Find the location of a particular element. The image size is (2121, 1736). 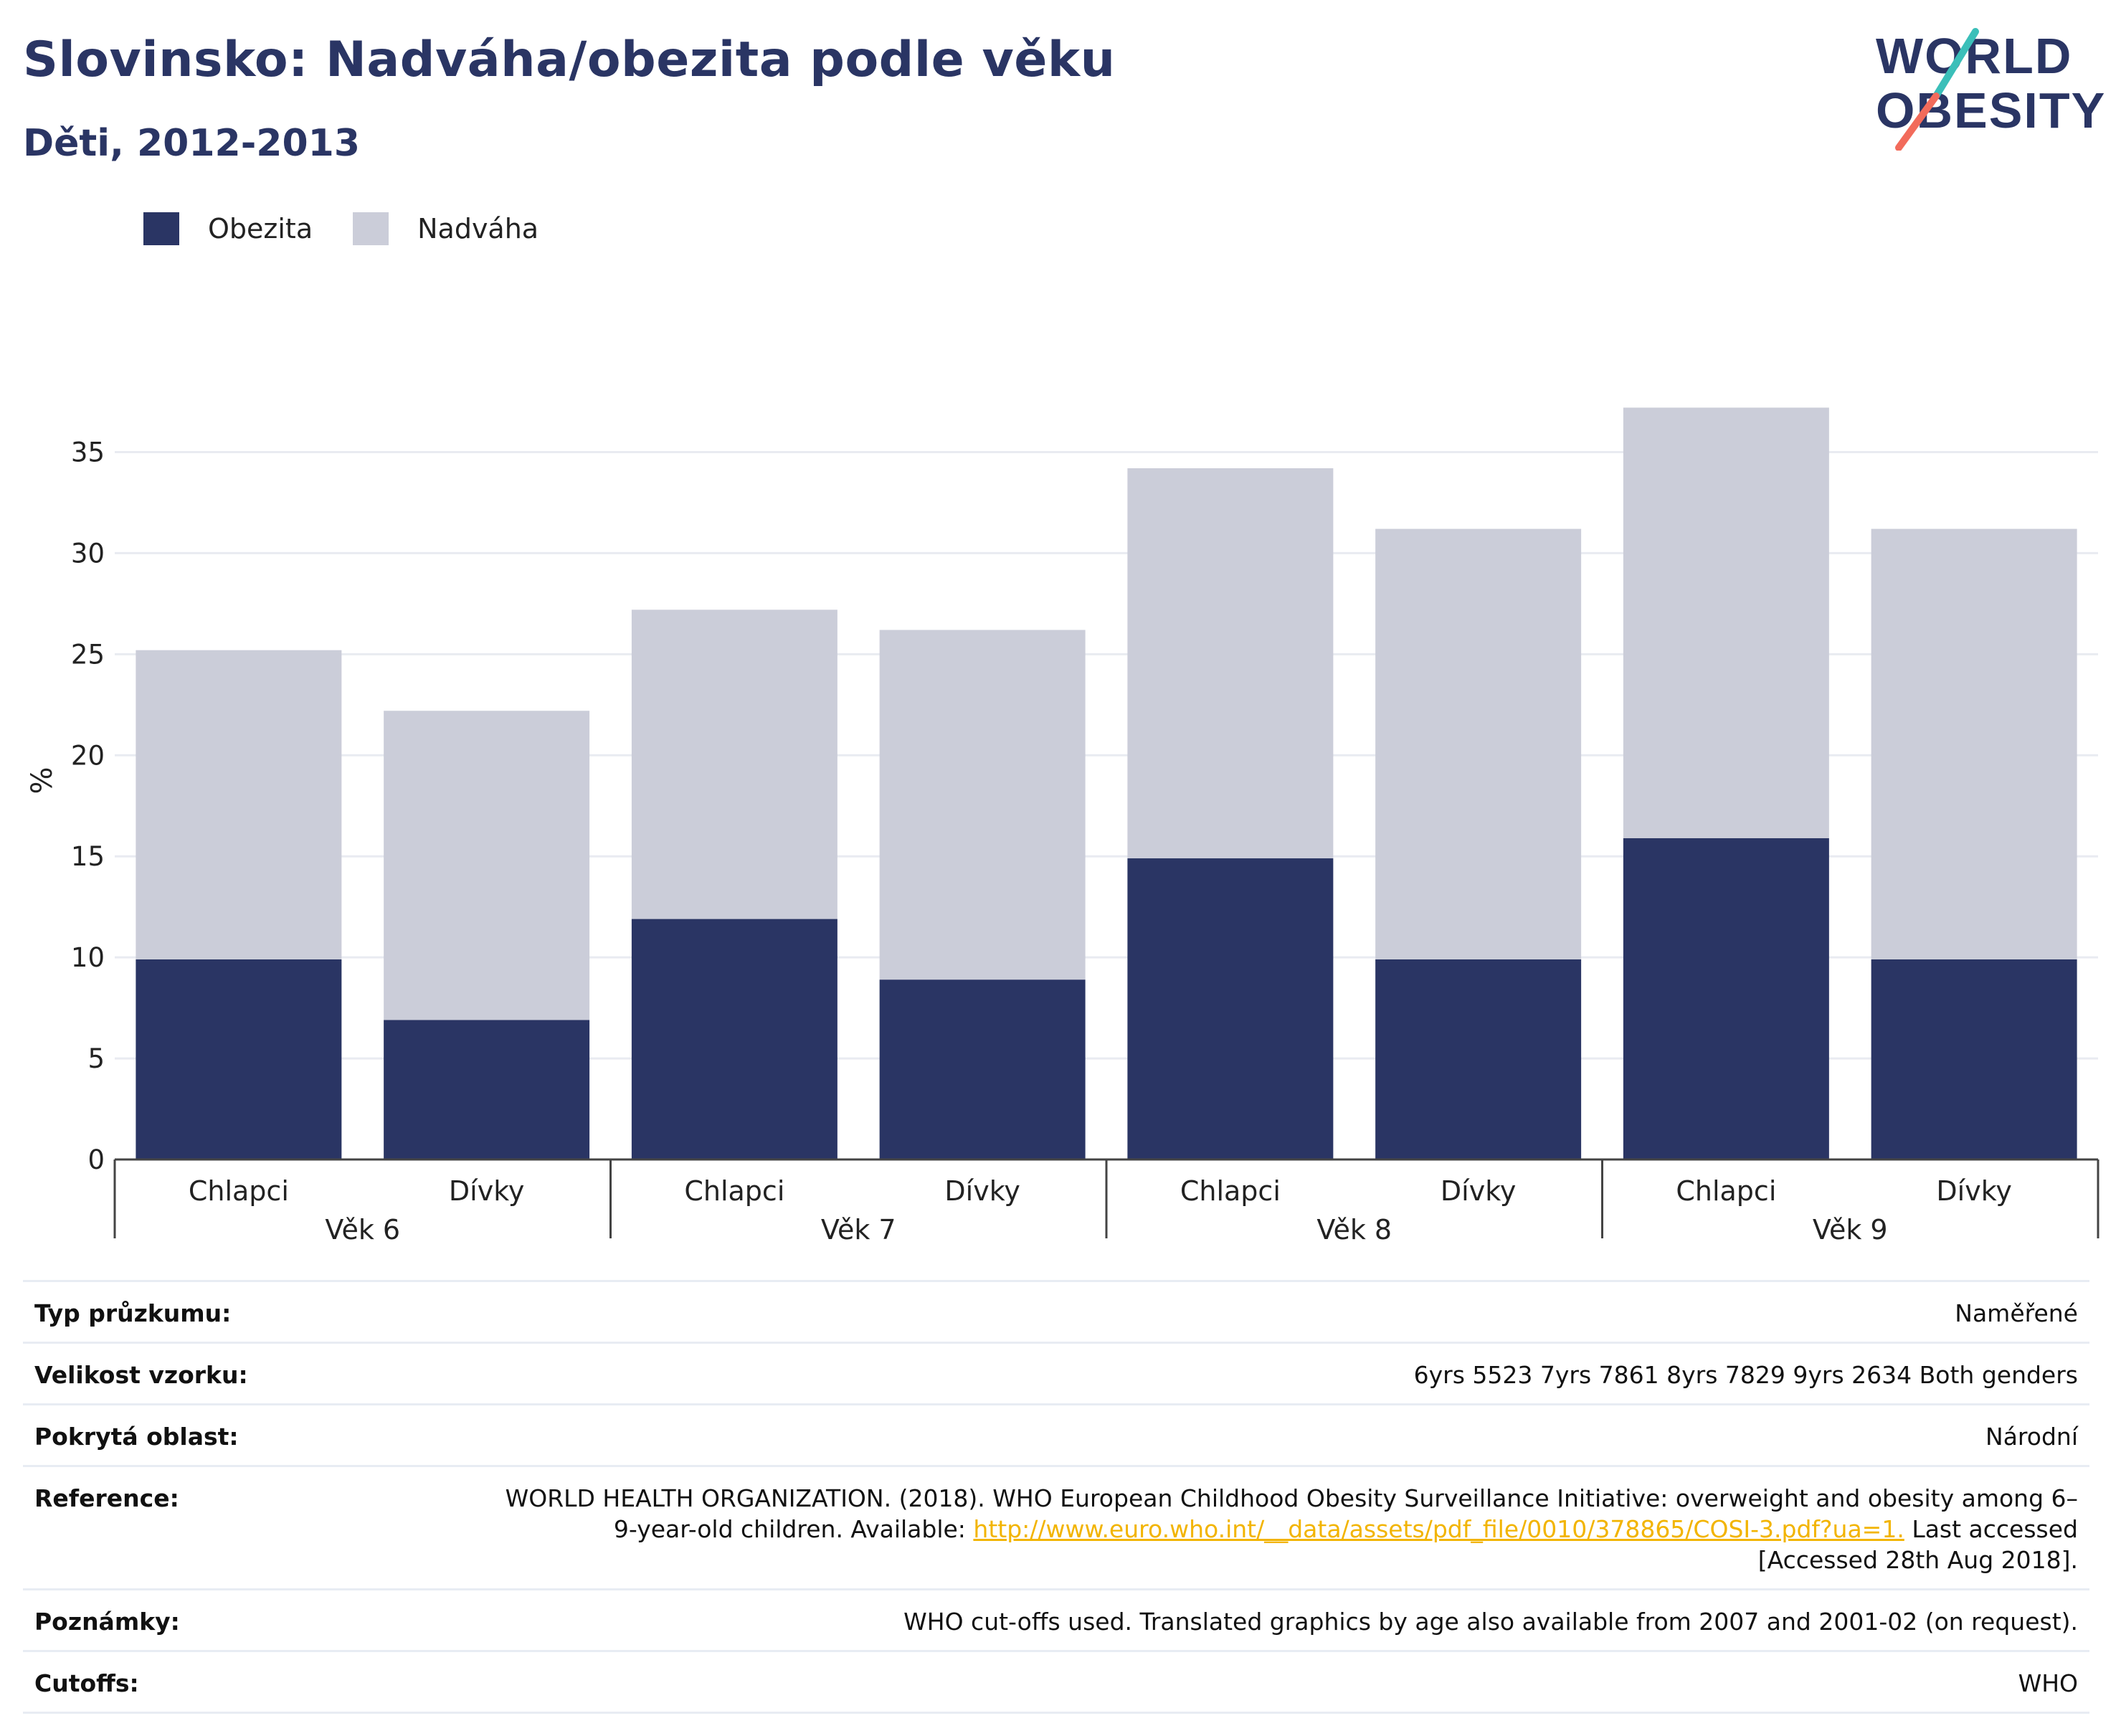

legend-item-nadvaha: Nadváha is located at coordinates (445, 229).